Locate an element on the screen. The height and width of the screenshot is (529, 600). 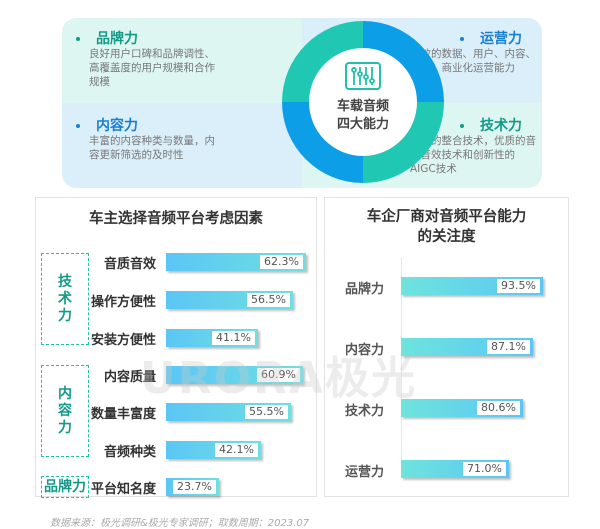
row-label: 内容力 is located at coordinates (365, 350).